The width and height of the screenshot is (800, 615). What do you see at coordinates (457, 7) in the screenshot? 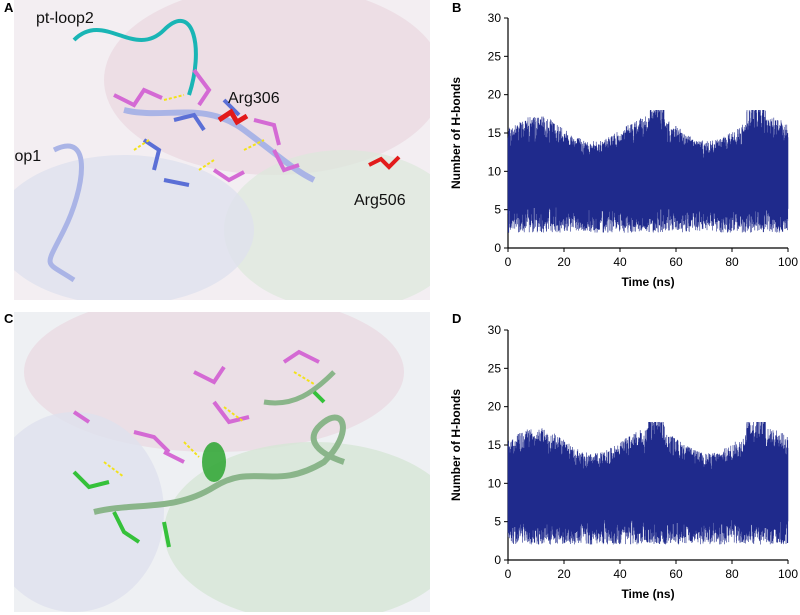
I see `panel-letter-b: B` at bounding box center [457, 7].